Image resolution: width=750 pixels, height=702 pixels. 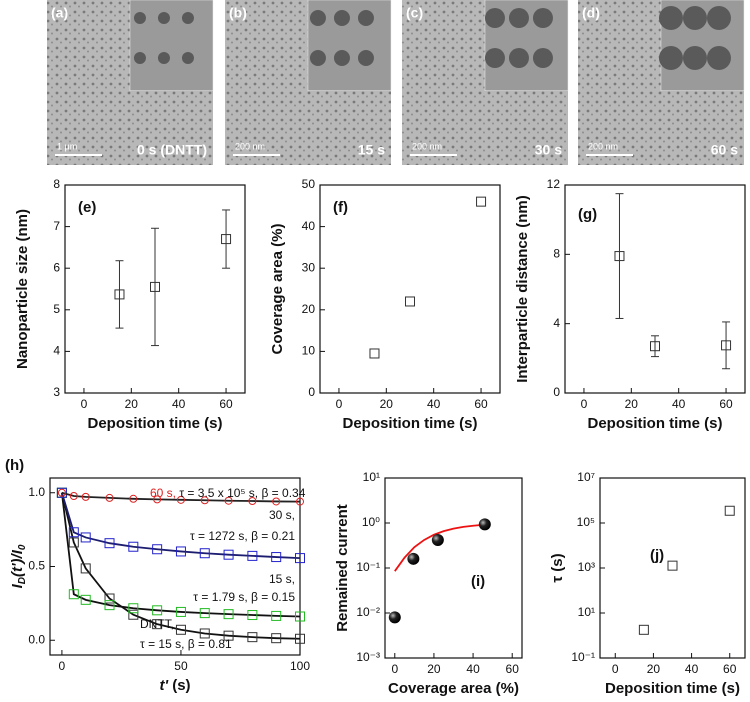 I want to click on y-tick-label: 10⁷, so click(x=586, y=477).